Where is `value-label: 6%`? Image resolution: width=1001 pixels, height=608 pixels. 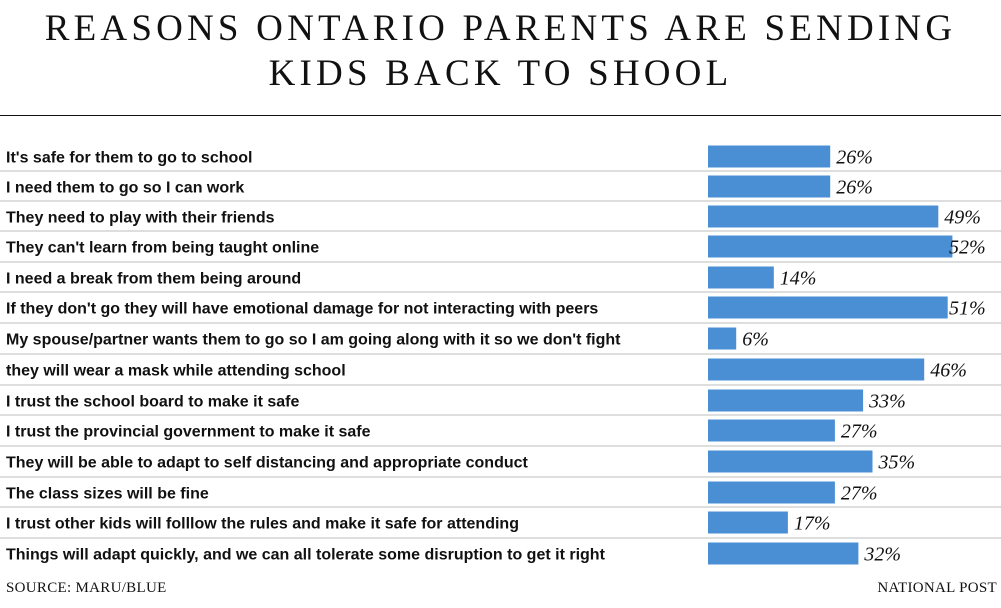
value-label: 6% is located at coordinates (755, 340).